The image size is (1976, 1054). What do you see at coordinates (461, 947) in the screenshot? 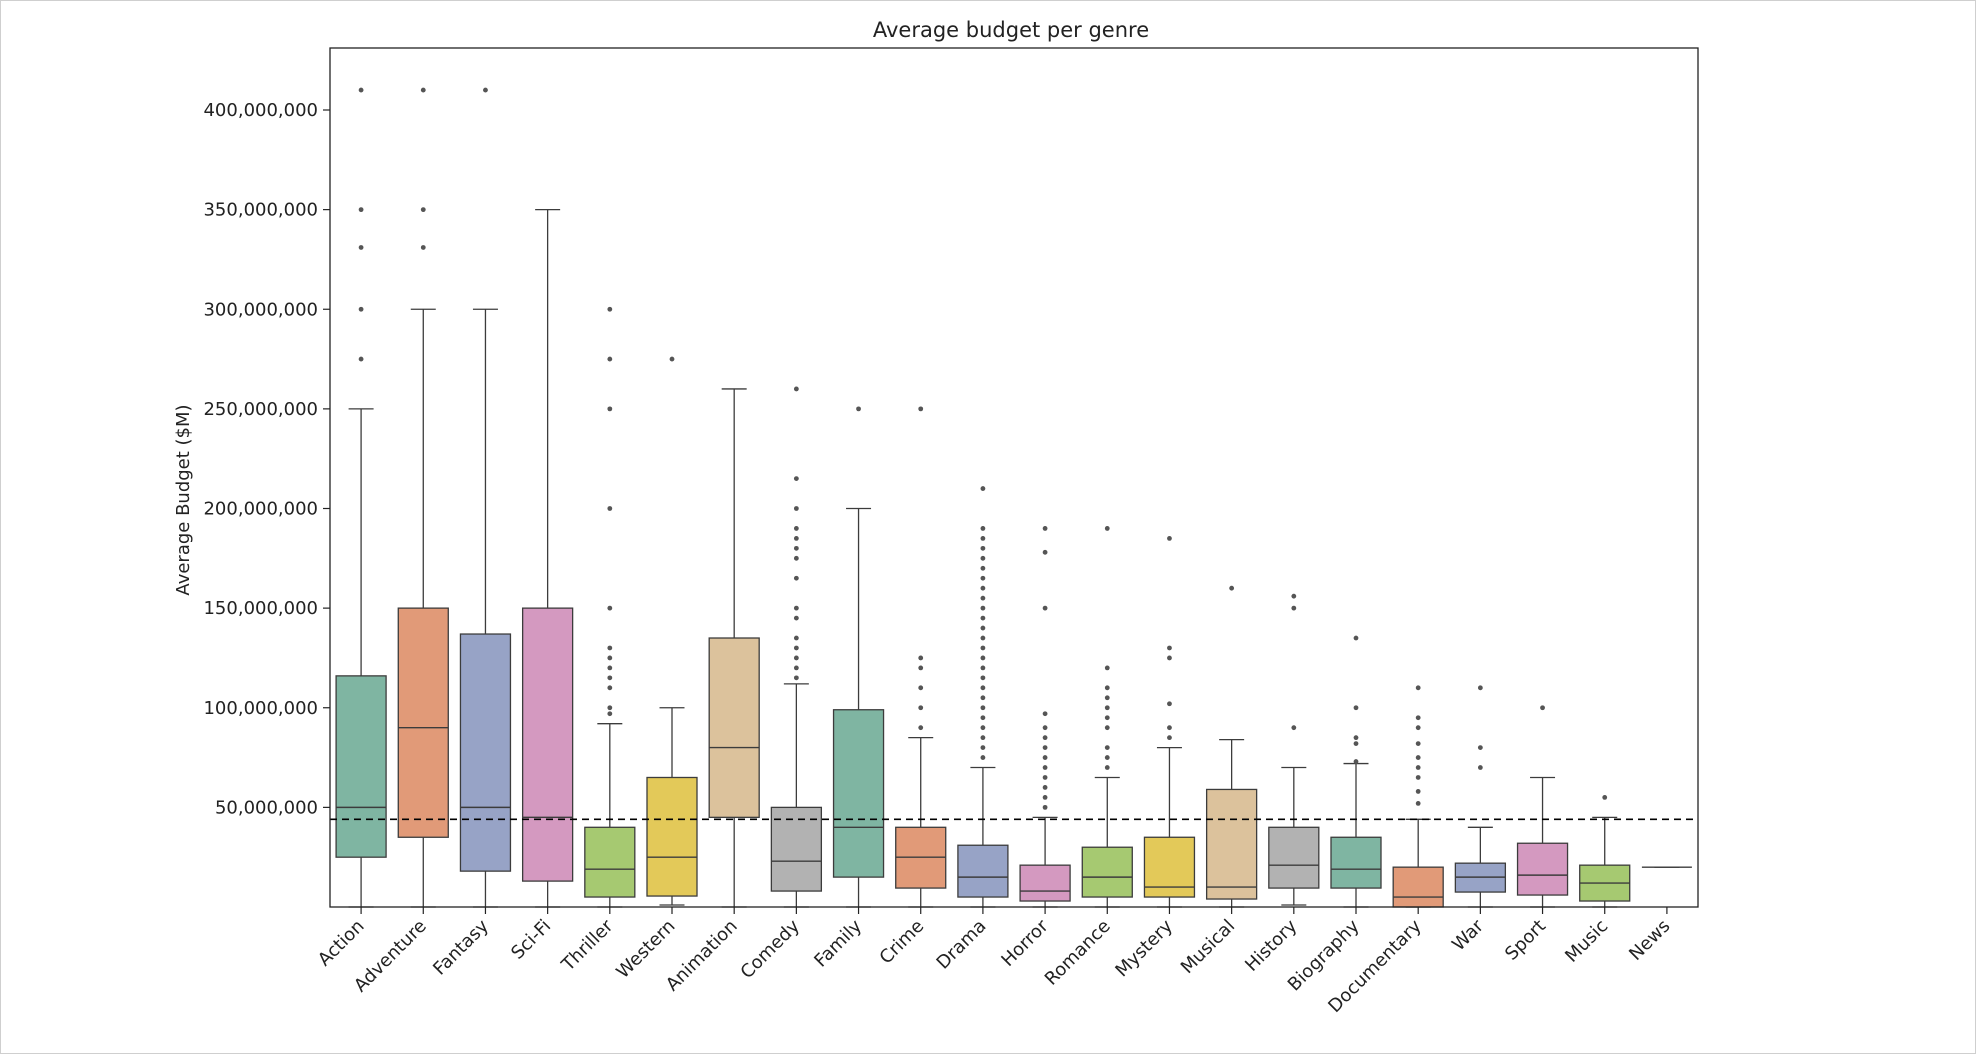
I see `x-tick-label: Fantasy` at bounding box center [461, 947].